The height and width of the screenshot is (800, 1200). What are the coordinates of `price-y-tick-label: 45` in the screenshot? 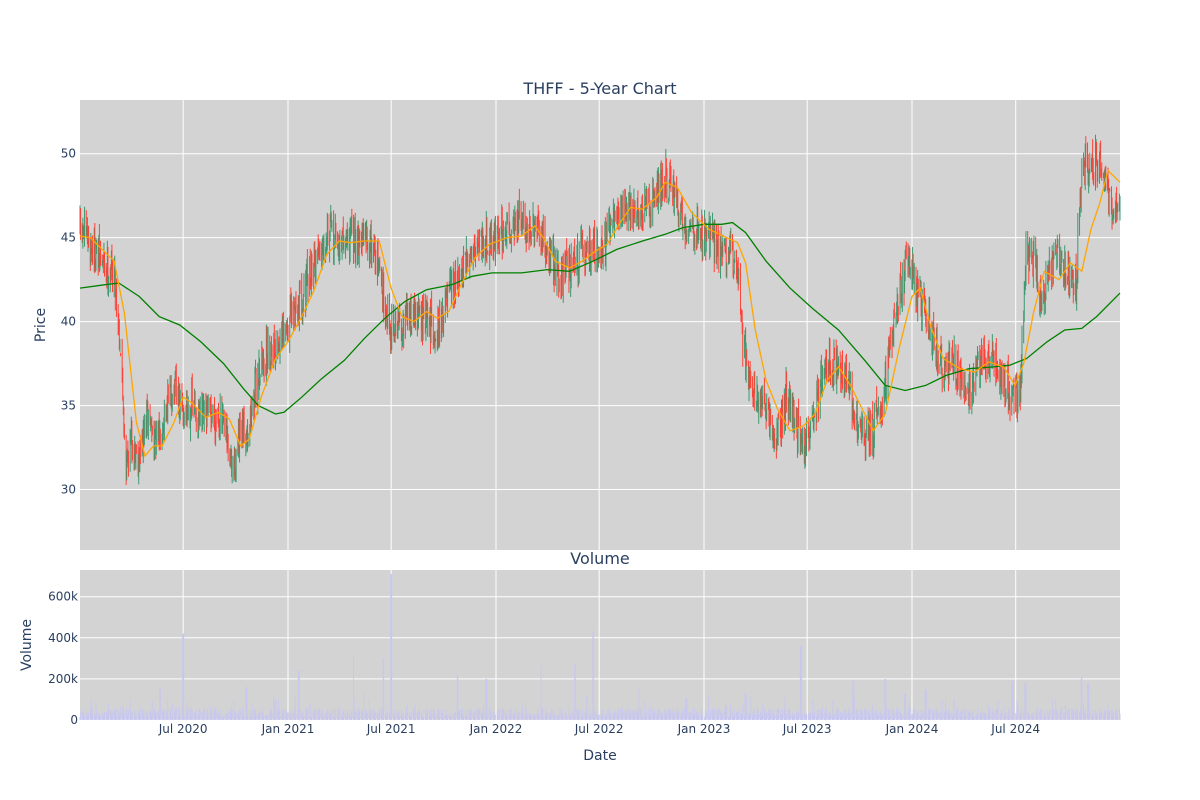 It's located at (68, 238).